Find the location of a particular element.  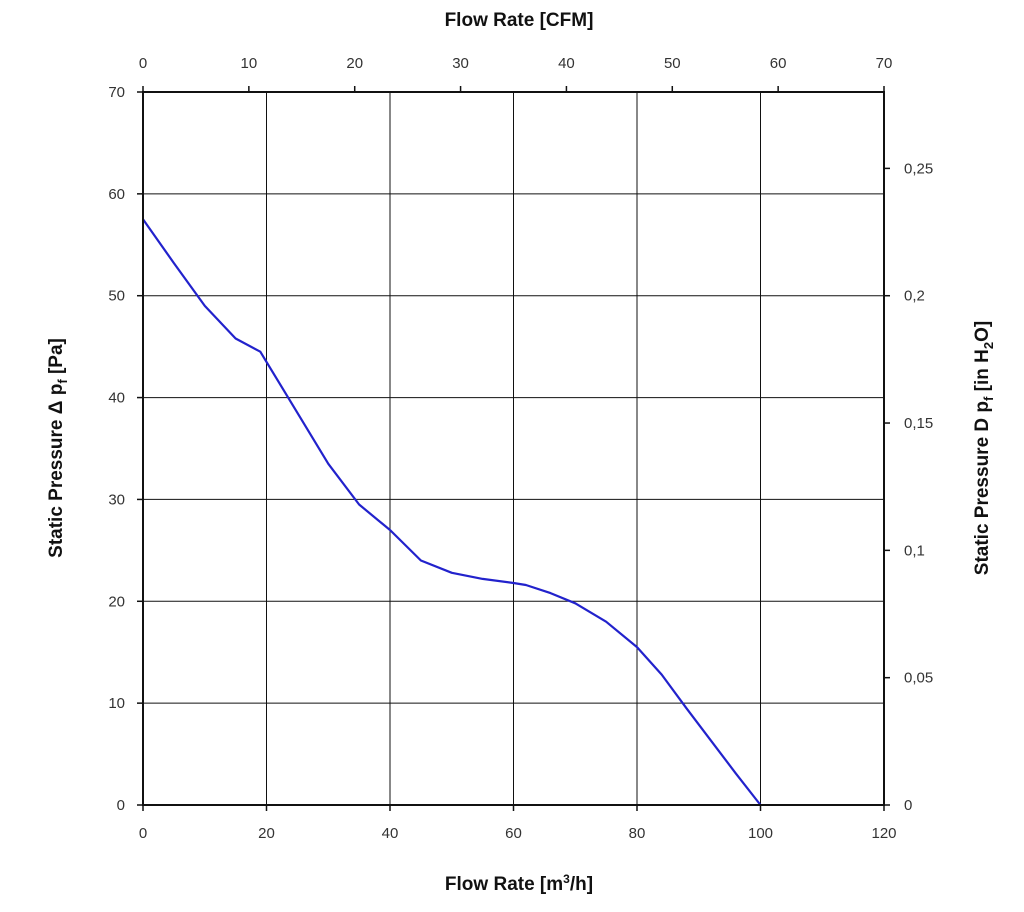

left-tick-label: 30 is located at coordinates (116, 499).